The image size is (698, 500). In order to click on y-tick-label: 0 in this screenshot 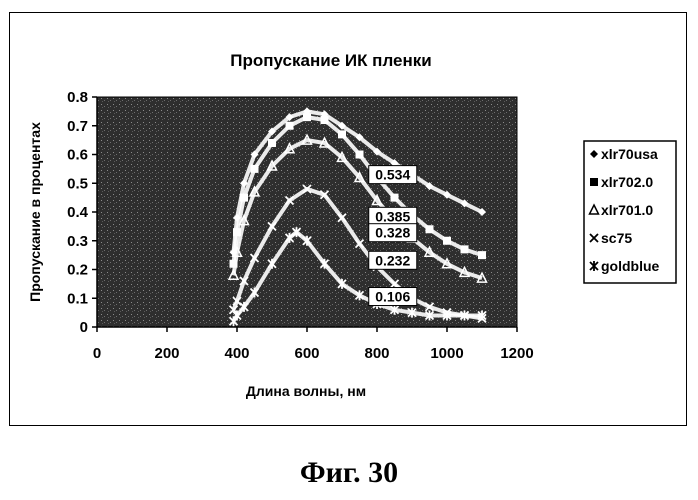, I will do `click(84, 327)`.